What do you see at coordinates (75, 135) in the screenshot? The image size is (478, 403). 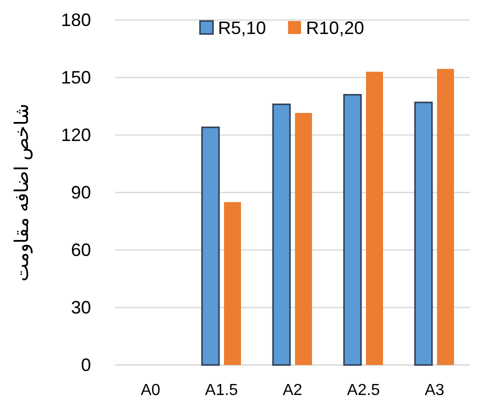 I see `y-tick-label: 120` at bounding box center [75, 135].